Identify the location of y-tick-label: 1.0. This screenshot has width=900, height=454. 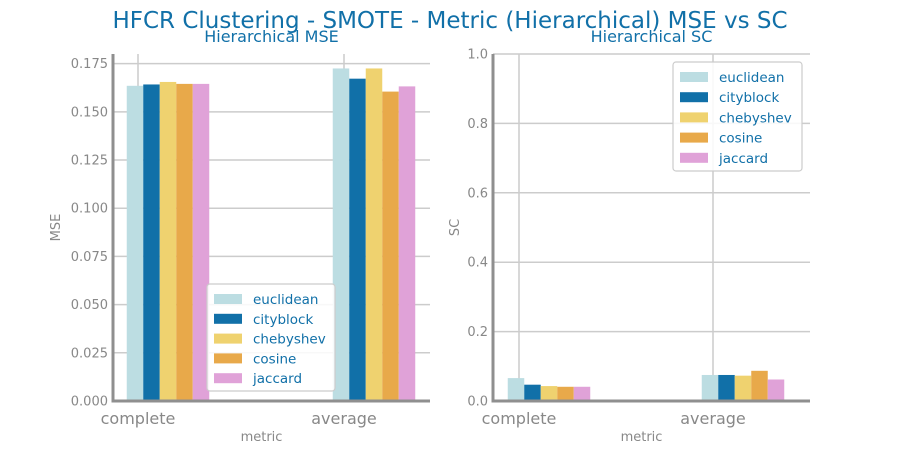
(477, 55).